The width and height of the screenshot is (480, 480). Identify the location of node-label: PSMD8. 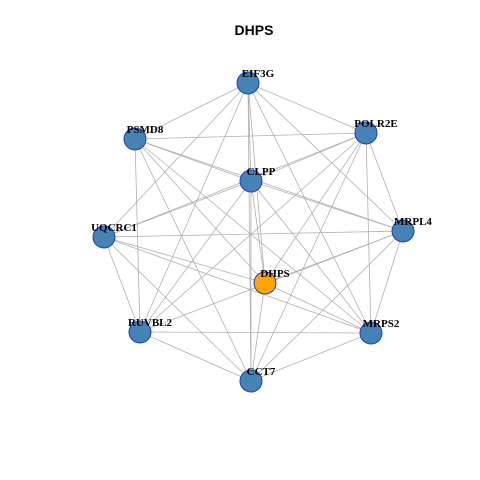
(145, 130).